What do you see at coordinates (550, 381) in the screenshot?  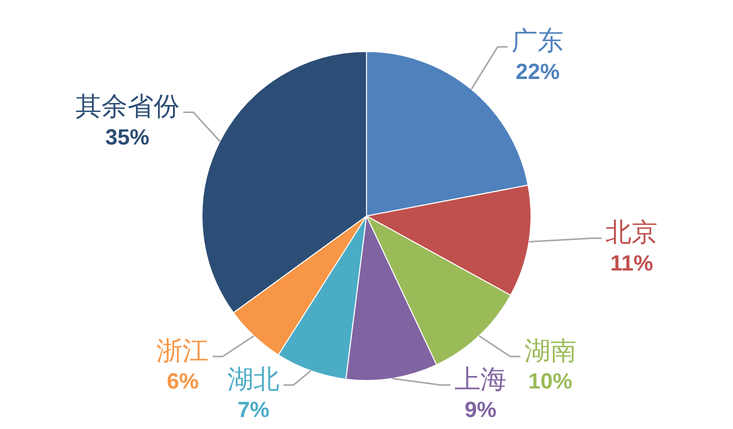 I see `data-label: 10%` at bounding box center [550, 381].